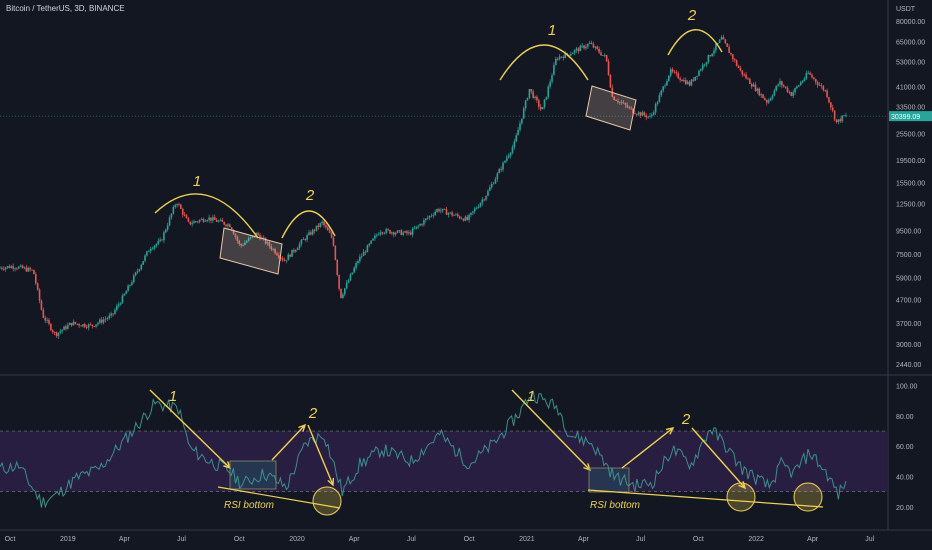 This screenshot has width=932, height=550. Describe the element at coordinates (718, 458) in the screenshot. I see `rsi-arrow-2-down` at that location.